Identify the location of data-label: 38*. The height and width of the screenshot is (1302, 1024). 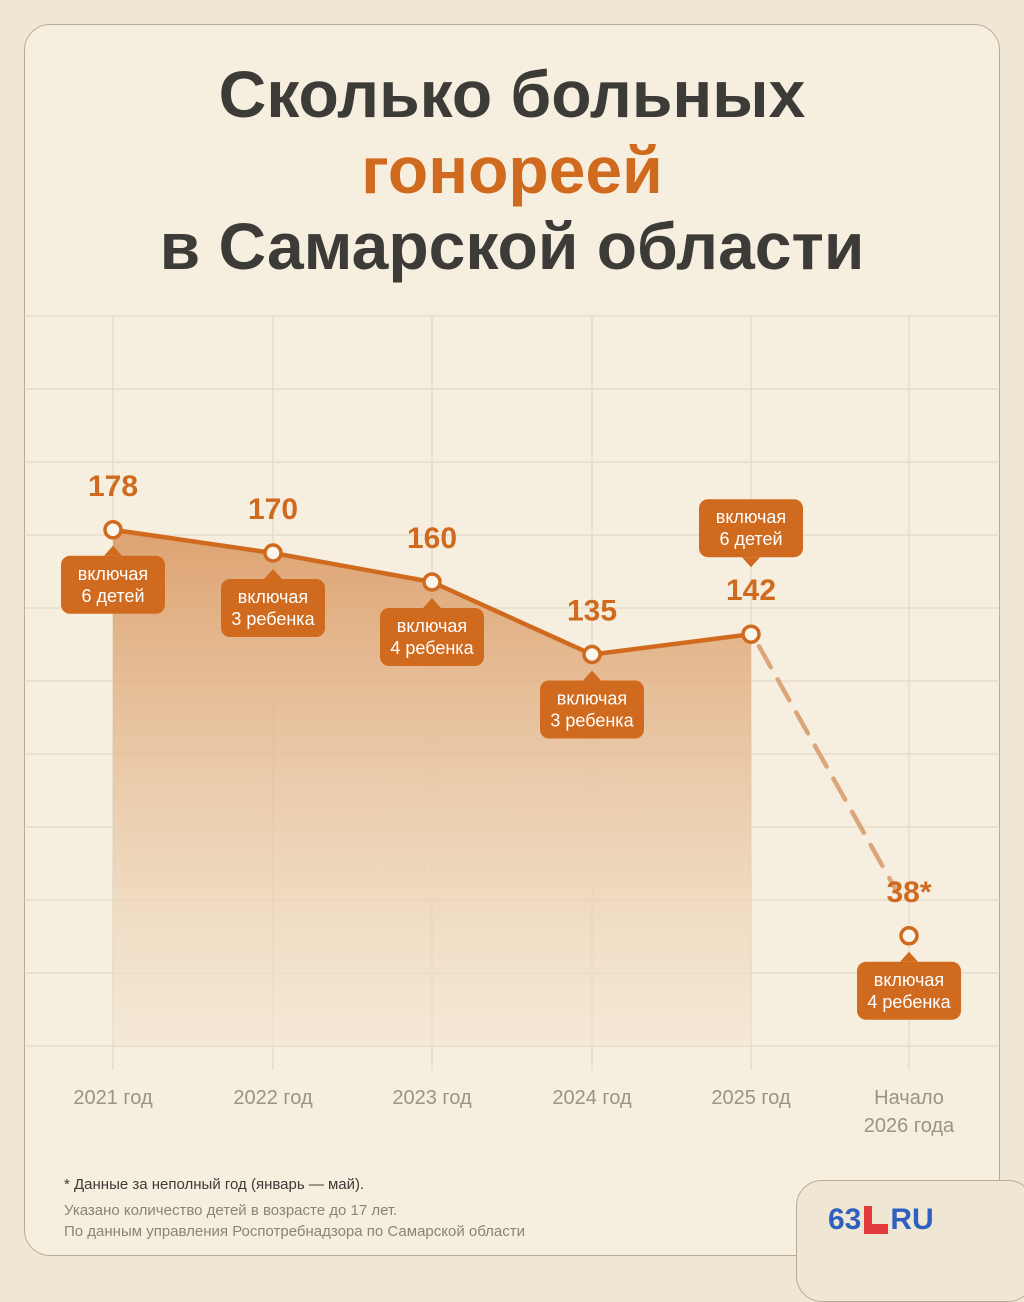
(908, 892).